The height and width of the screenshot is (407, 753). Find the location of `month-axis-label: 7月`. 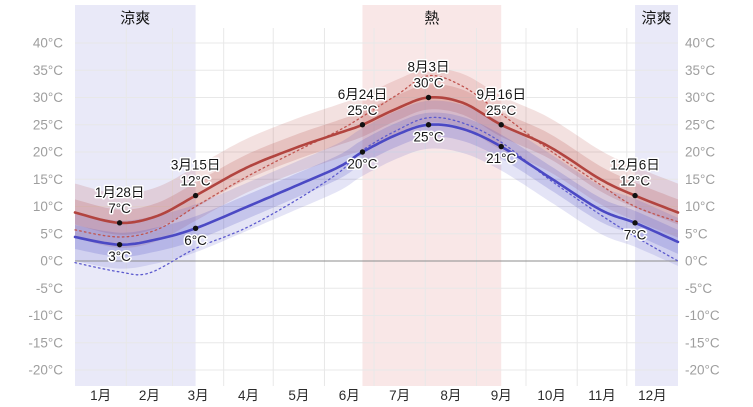

month-axis-label: 7月 is located at coordinates (399, 395).